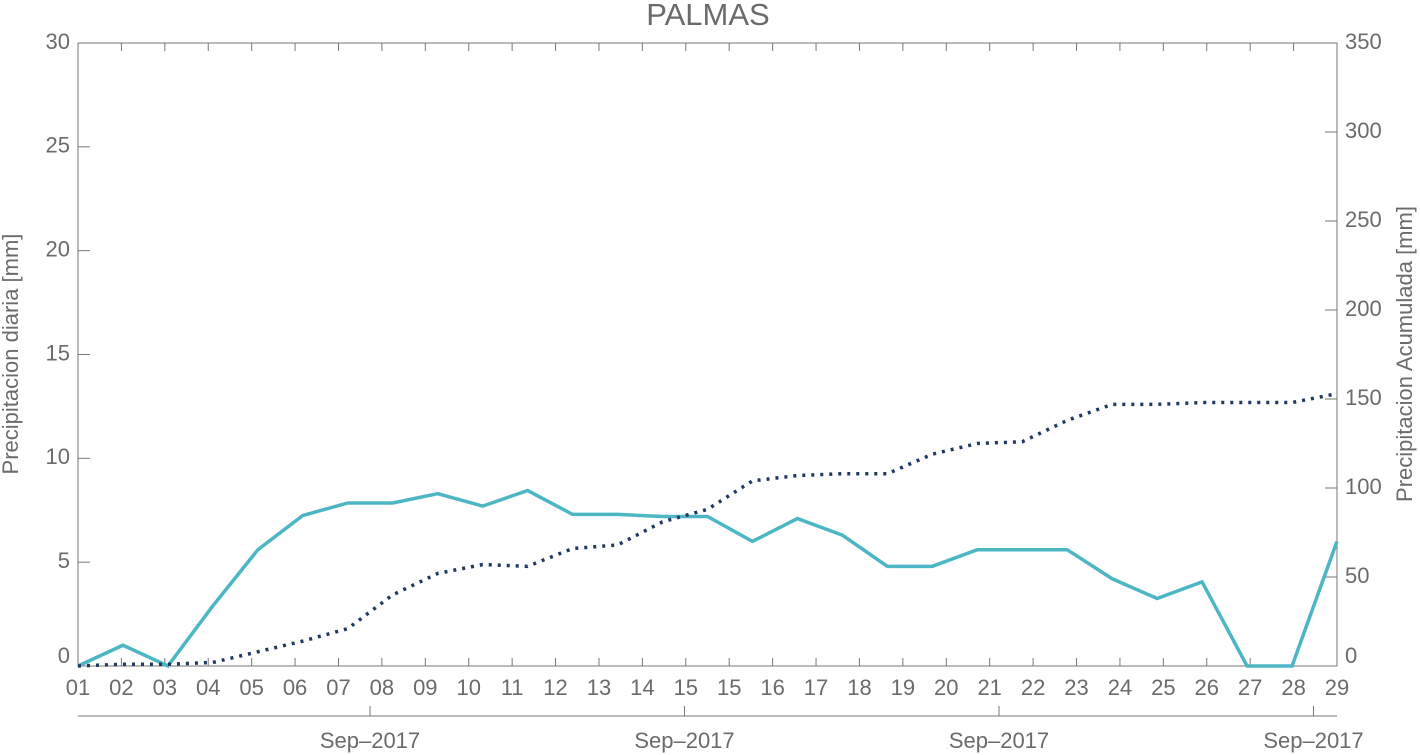  I want to click on x-tick-label: 04, so click(208, 687).